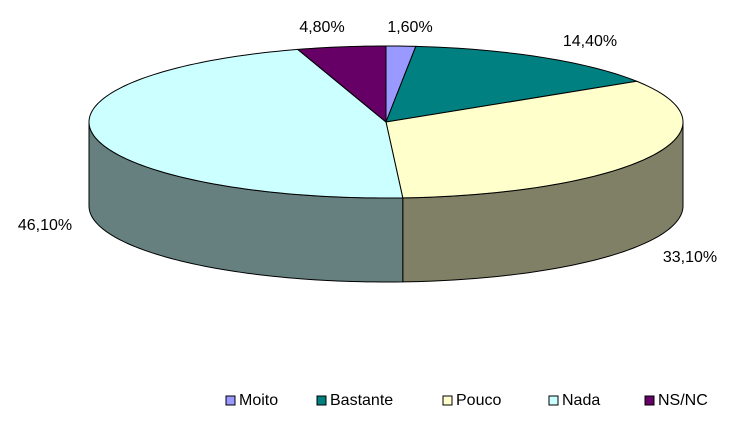 Image resolution: width=735 pixels, height=433 pixels. Describe the element at coordinates (45, 225) in the screenshot. I see `data-label: 46,10%` at that location.